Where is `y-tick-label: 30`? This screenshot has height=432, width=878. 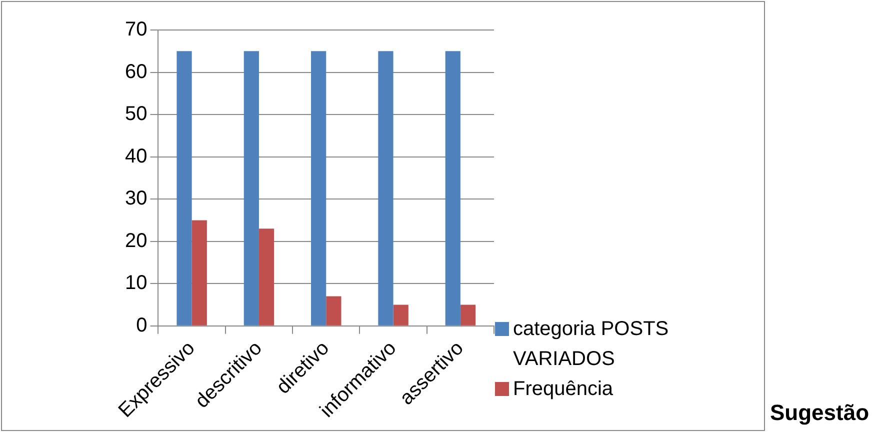
y-tick-label: 30 is located at coordinates (136, 199).